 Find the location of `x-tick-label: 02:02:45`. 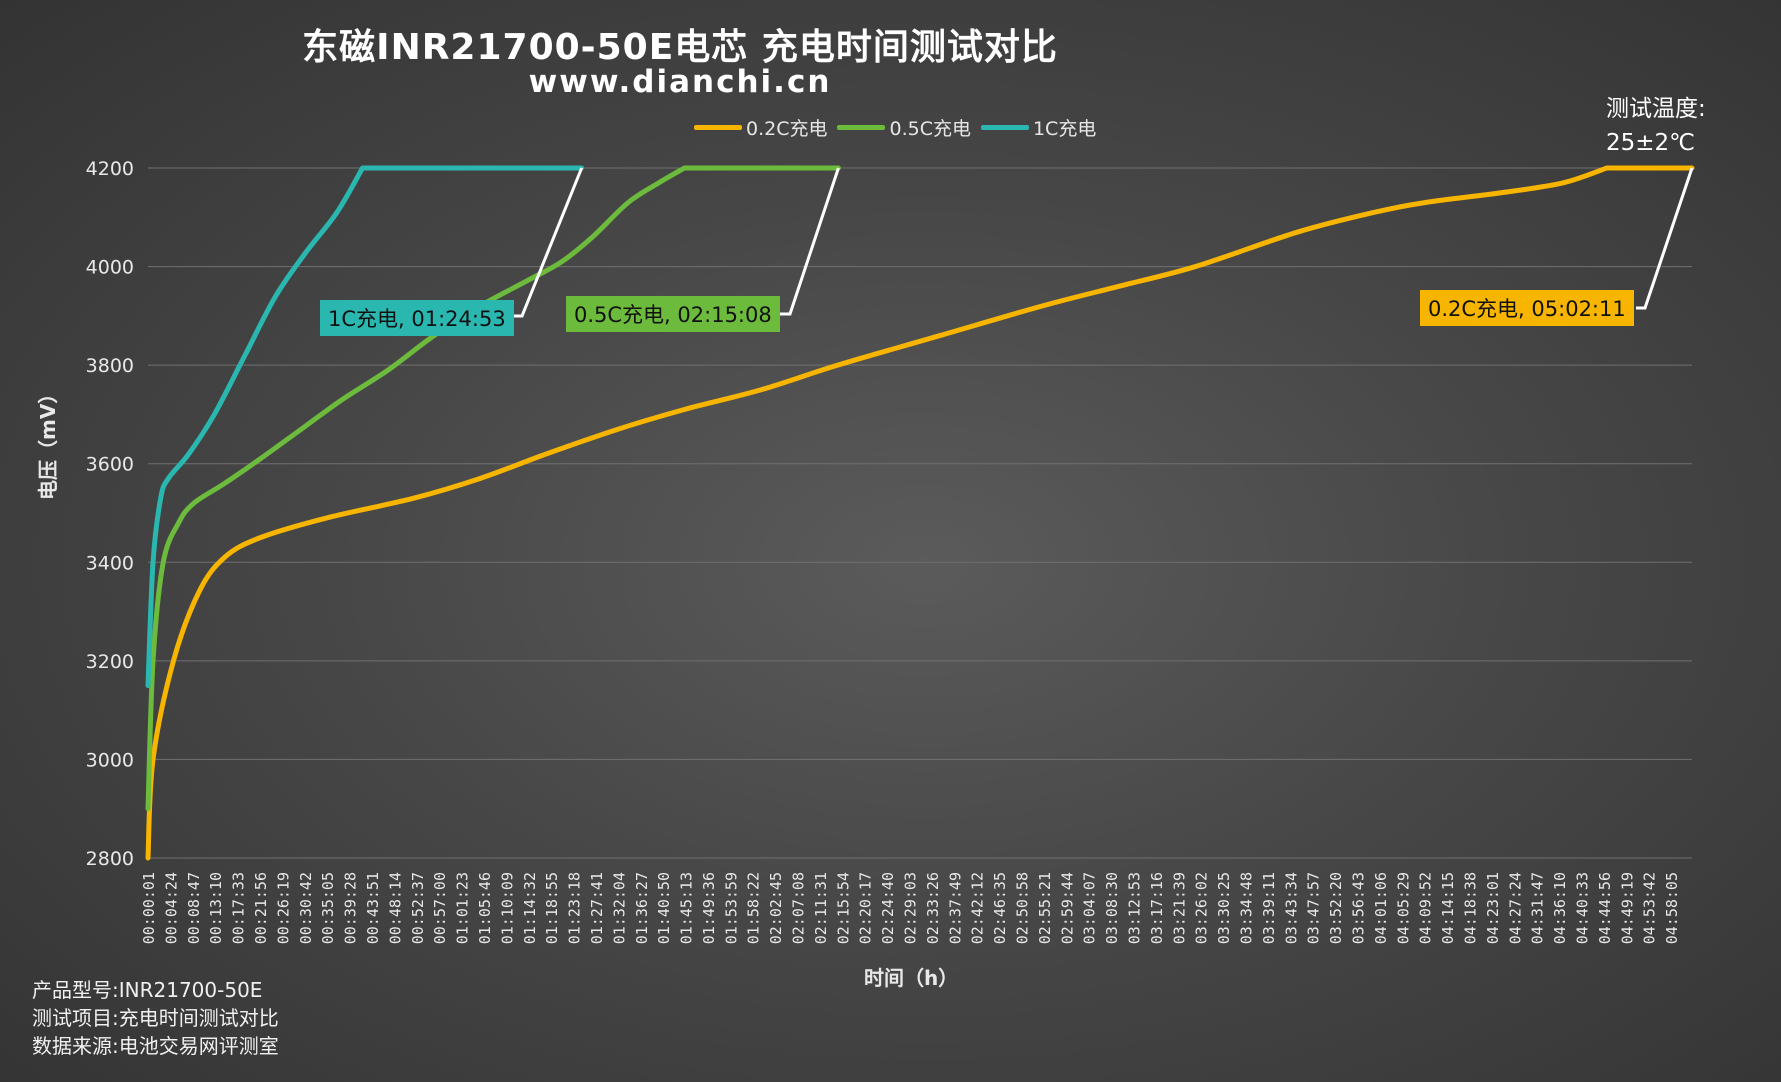

x-tick-label: 02:02:45 is located at coordinates (776, 908).